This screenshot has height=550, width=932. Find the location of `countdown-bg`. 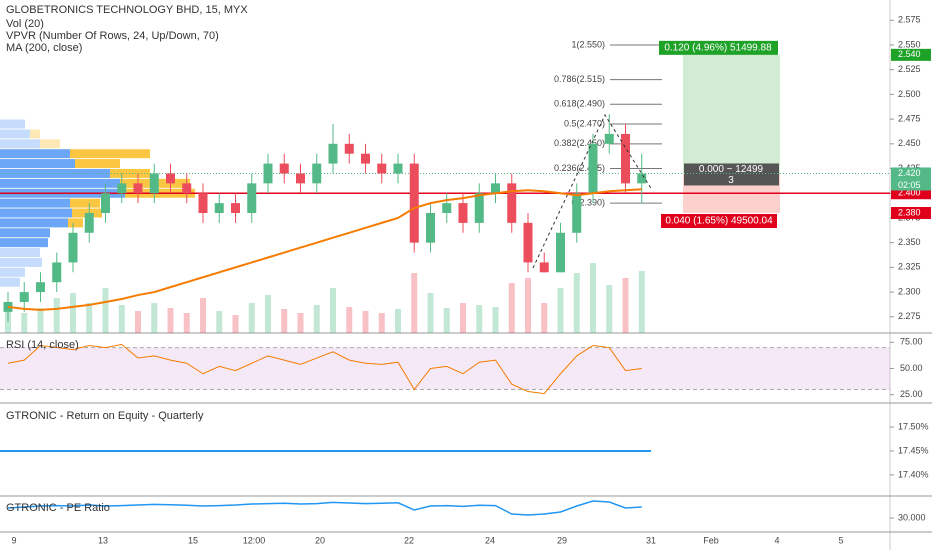

countdown-bg is located at coordinates (911, 185).